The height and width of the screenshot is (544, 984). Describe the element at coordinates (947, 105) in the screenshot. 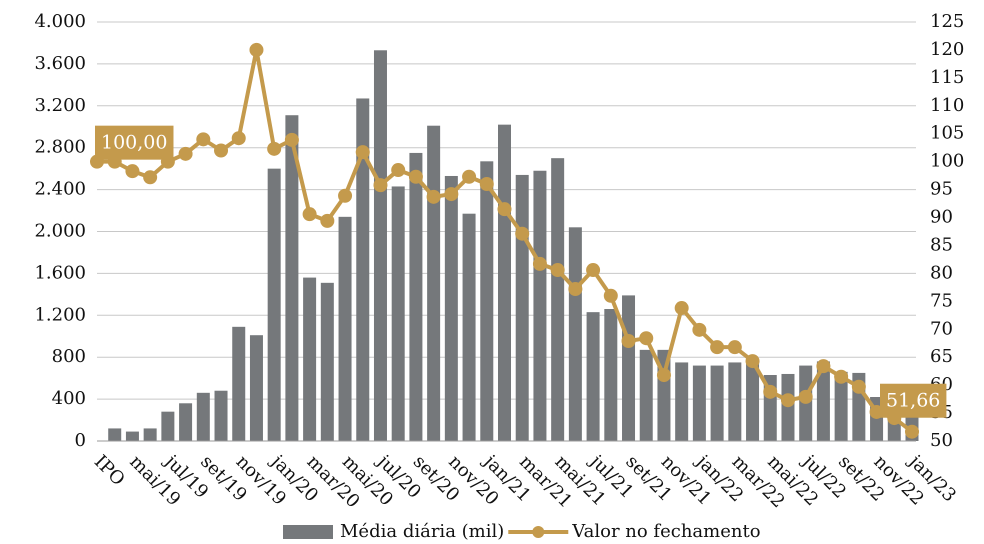

I see `y2-tick-label: 110` at that location.